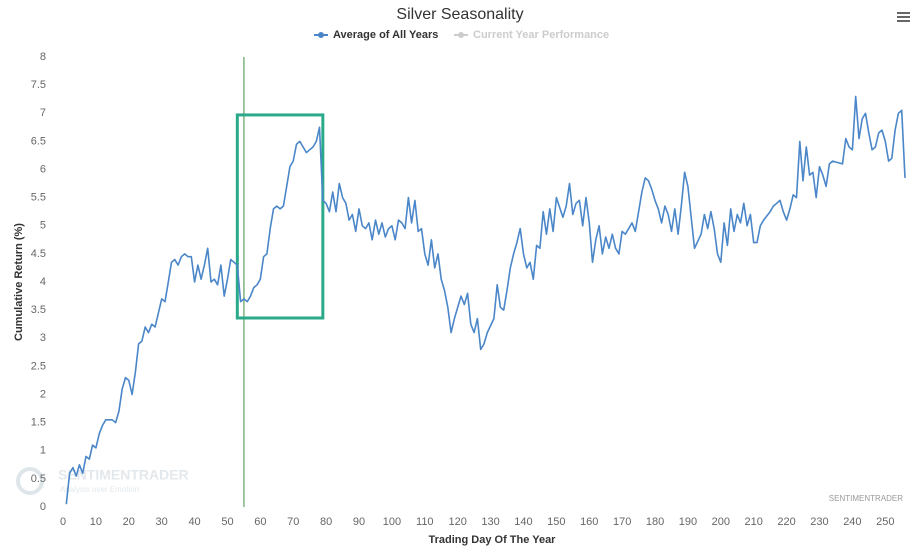 This screenshot has width=920, height=550. Describe the element at coordinates (43, 113) in the screenshot. I see `y-tick-label: 7` at that location.